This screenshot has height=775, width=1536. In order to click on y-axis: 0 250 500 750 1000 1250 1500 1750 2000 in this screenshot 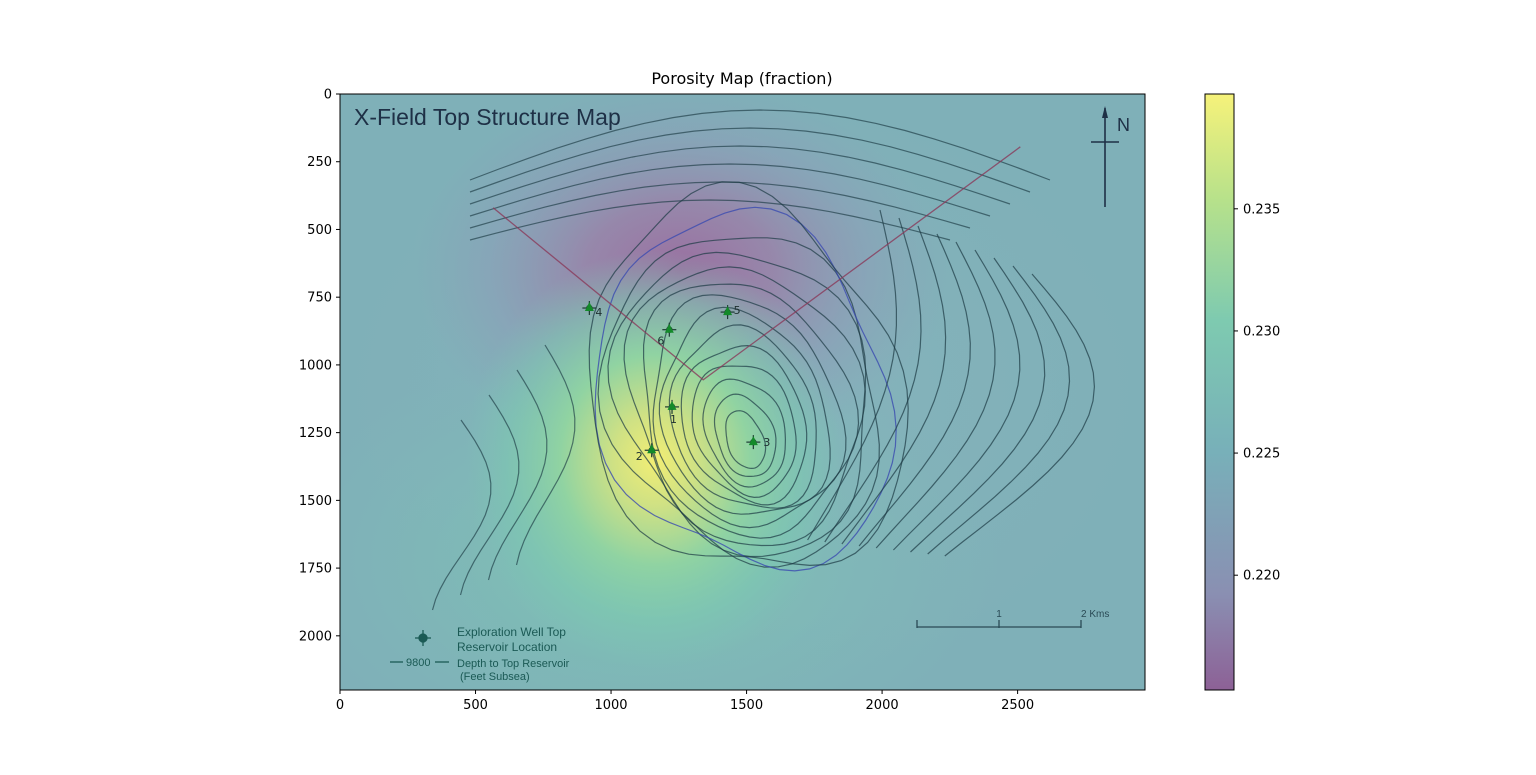, I will do `click(319, 366)`.